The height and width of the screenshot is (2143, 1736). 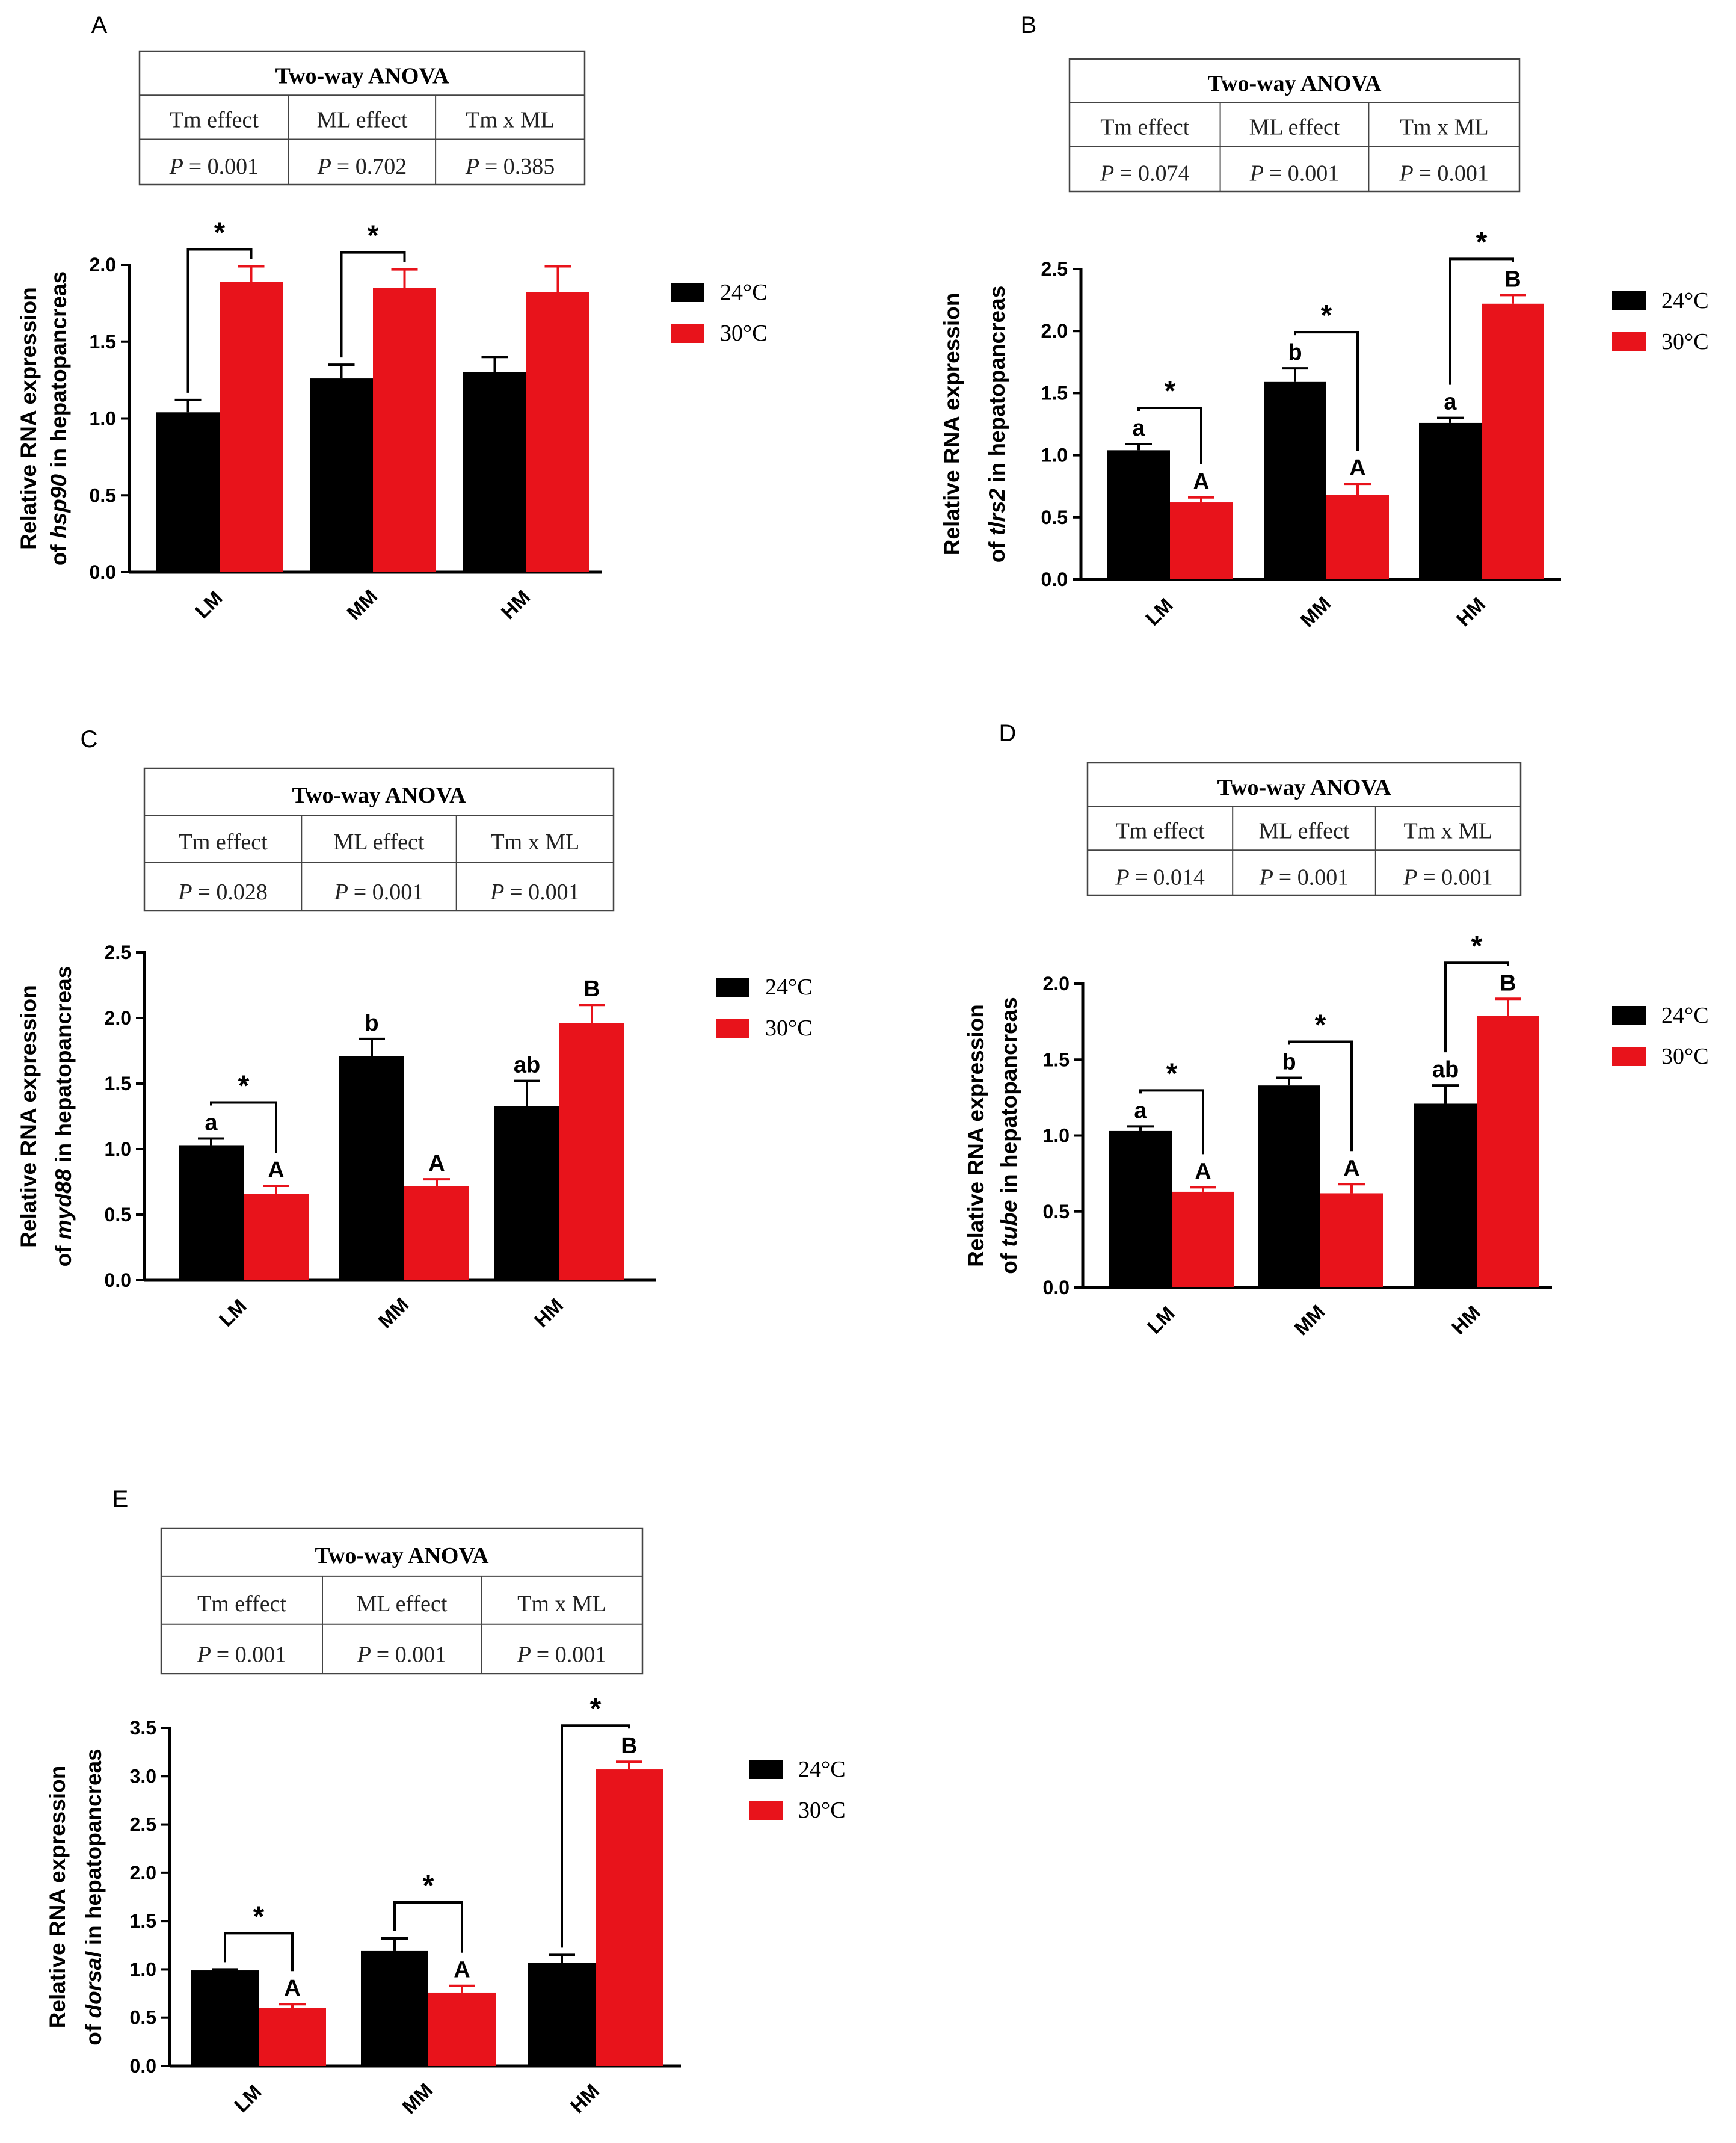 What do you see at coordinates (211, 1123) in the screenshot?
I see `significance-letter: a` at bounding box center [211, 1123].